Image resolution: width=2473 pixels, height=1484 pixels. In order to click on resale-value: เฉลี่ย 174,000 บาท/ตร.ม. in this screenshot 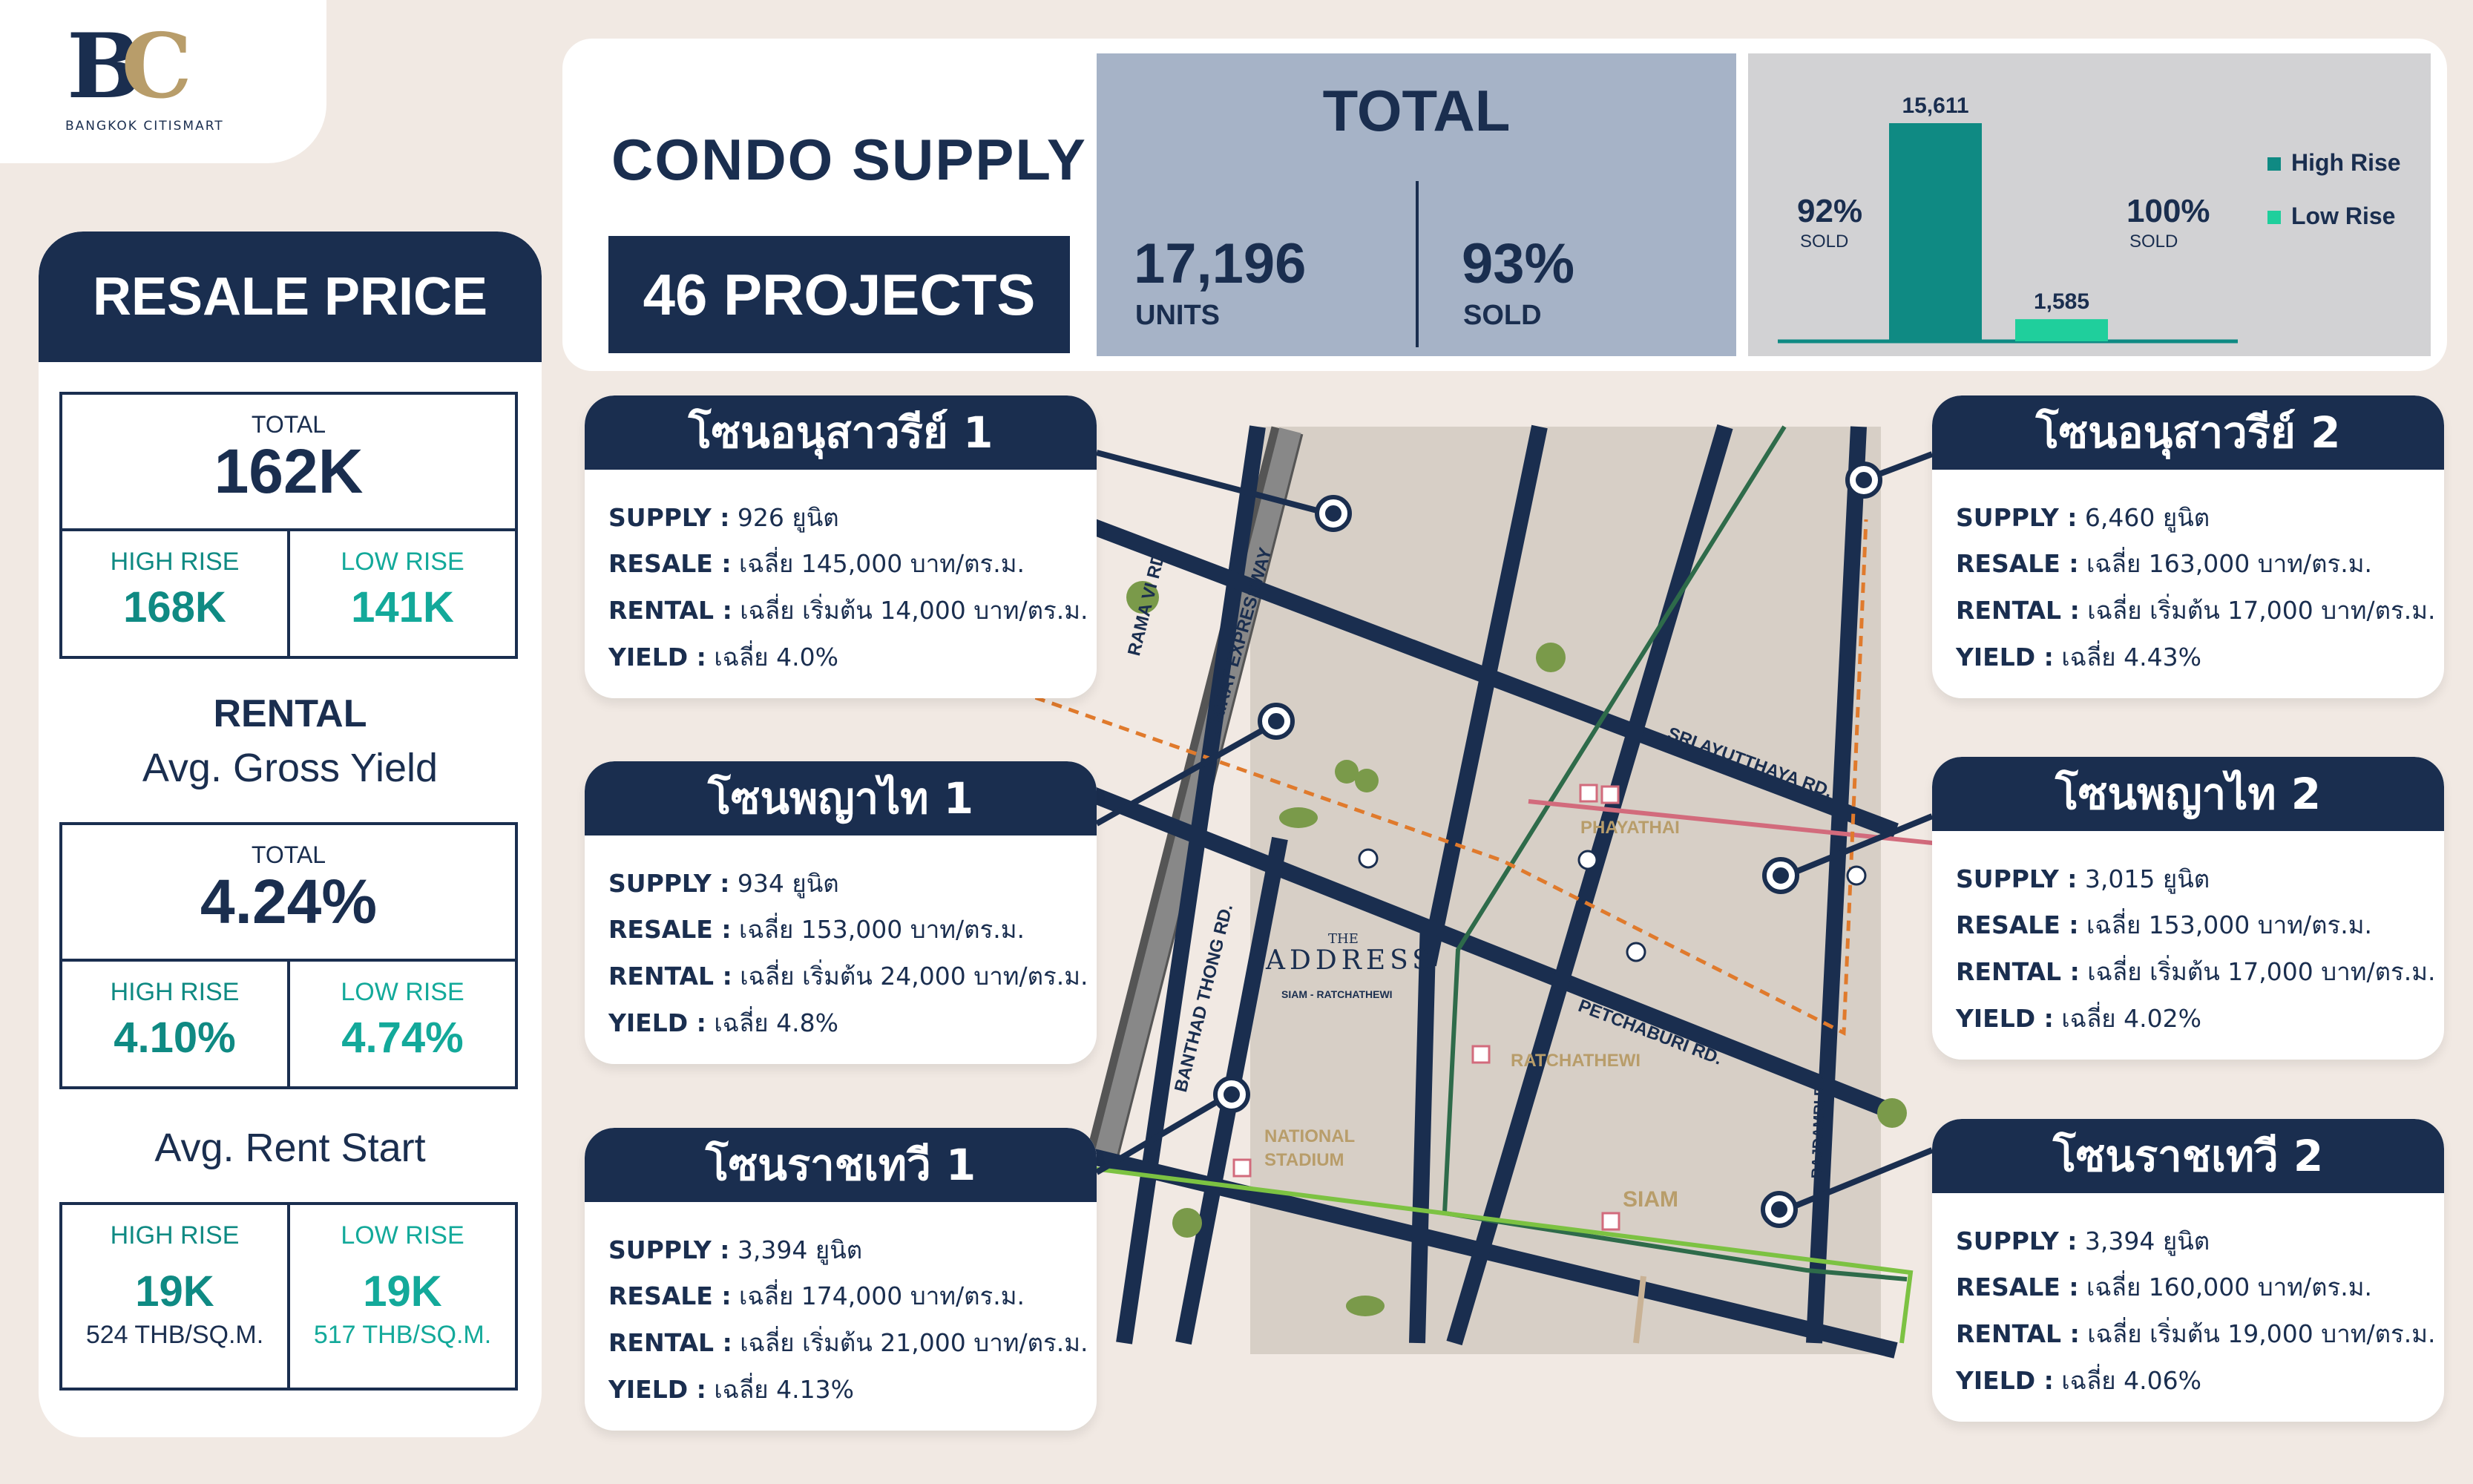, I will do `click(878, 1295)`.